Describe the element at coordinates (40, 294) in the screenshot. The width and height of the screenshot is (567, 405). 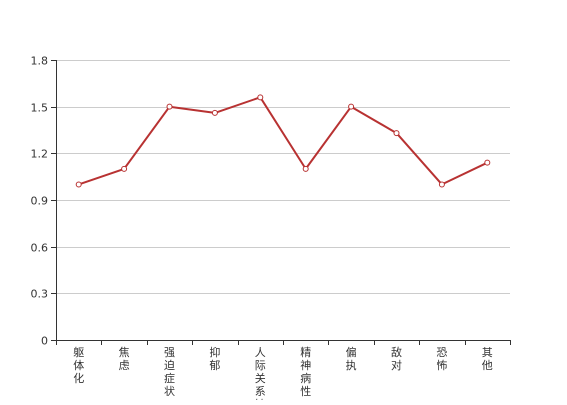
I see `y-tick-label-1: 0.3` at that location.